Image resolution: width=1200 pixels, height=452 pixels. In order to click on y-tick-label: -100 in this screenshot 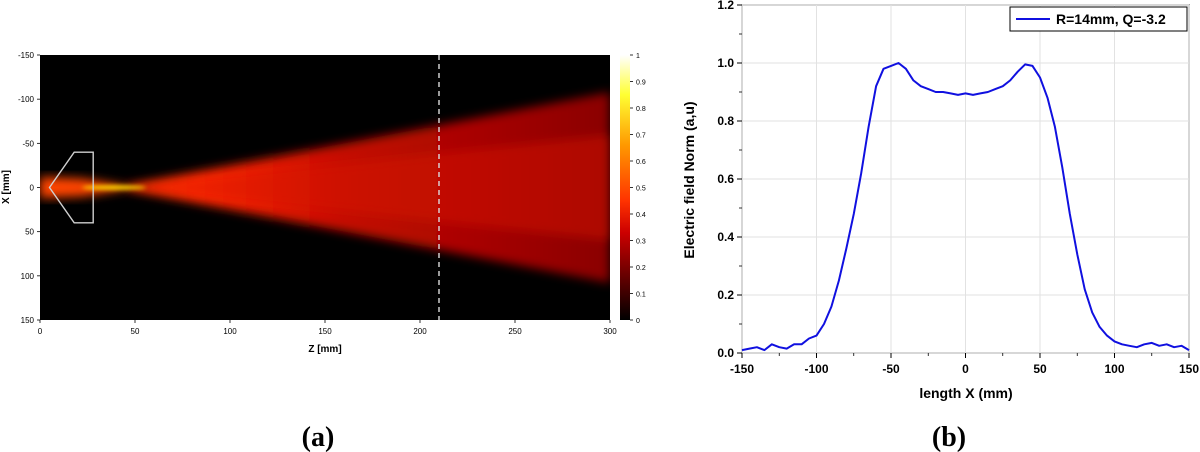, I will do `click(26, 99)`.